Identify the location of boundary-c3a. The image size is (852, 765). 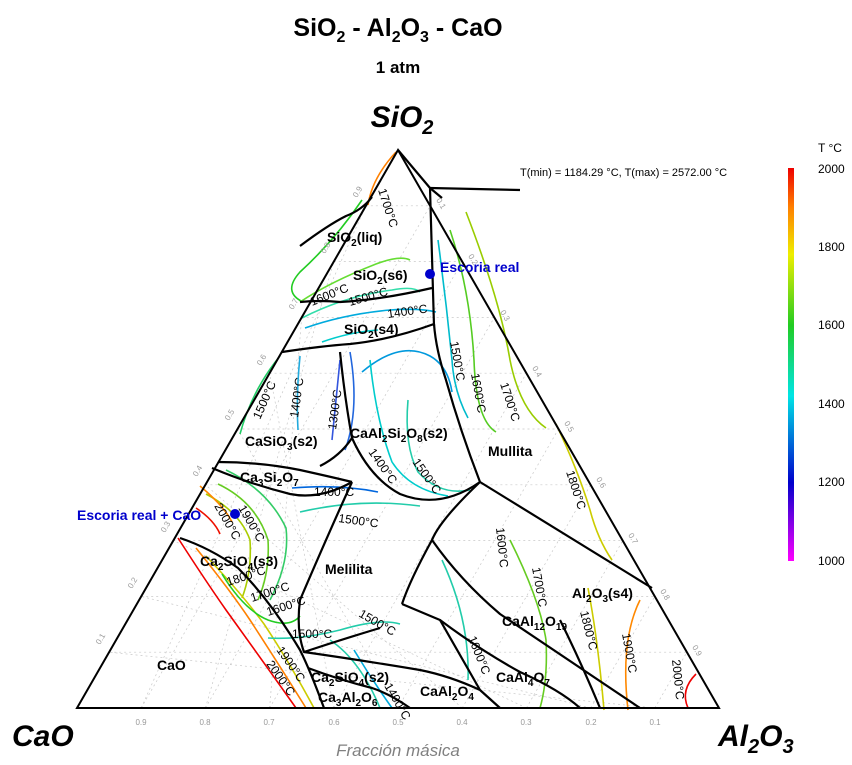
(359, 687).